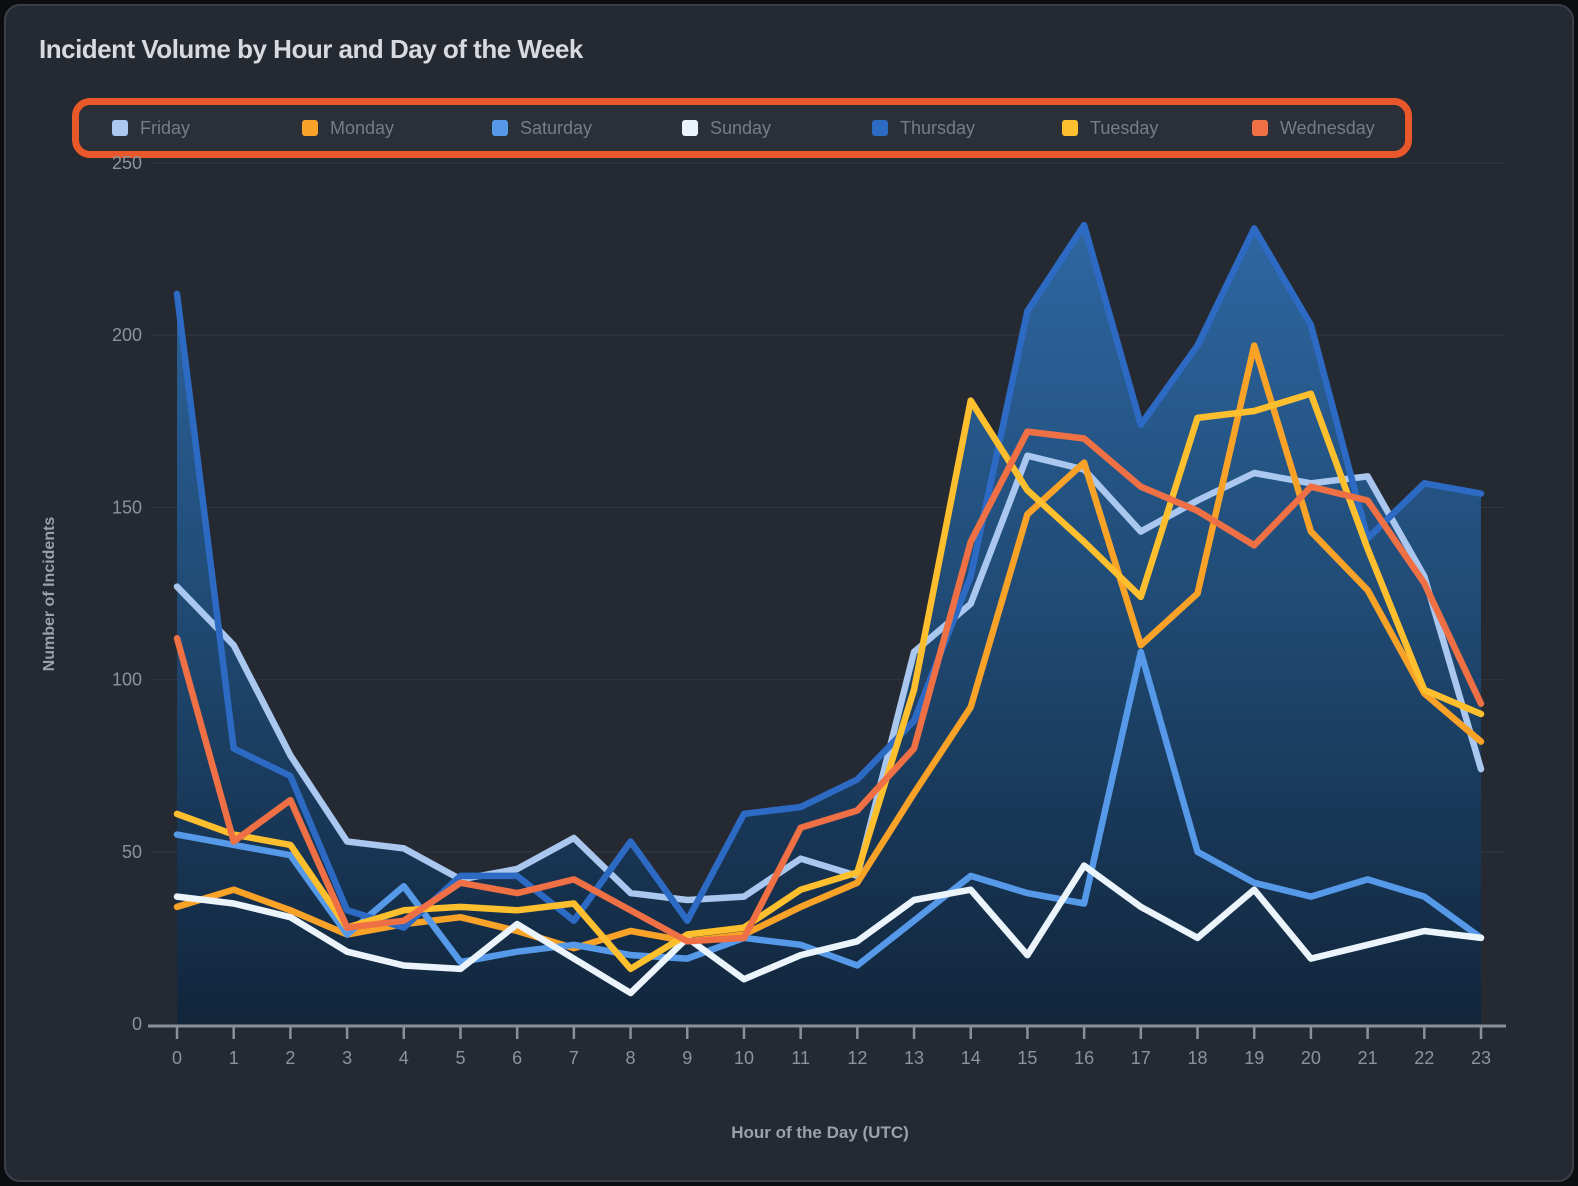  Describe the element at coordinates (971, 1058) in the screenshot. I see `x-tick-label-14: 14` at that location.